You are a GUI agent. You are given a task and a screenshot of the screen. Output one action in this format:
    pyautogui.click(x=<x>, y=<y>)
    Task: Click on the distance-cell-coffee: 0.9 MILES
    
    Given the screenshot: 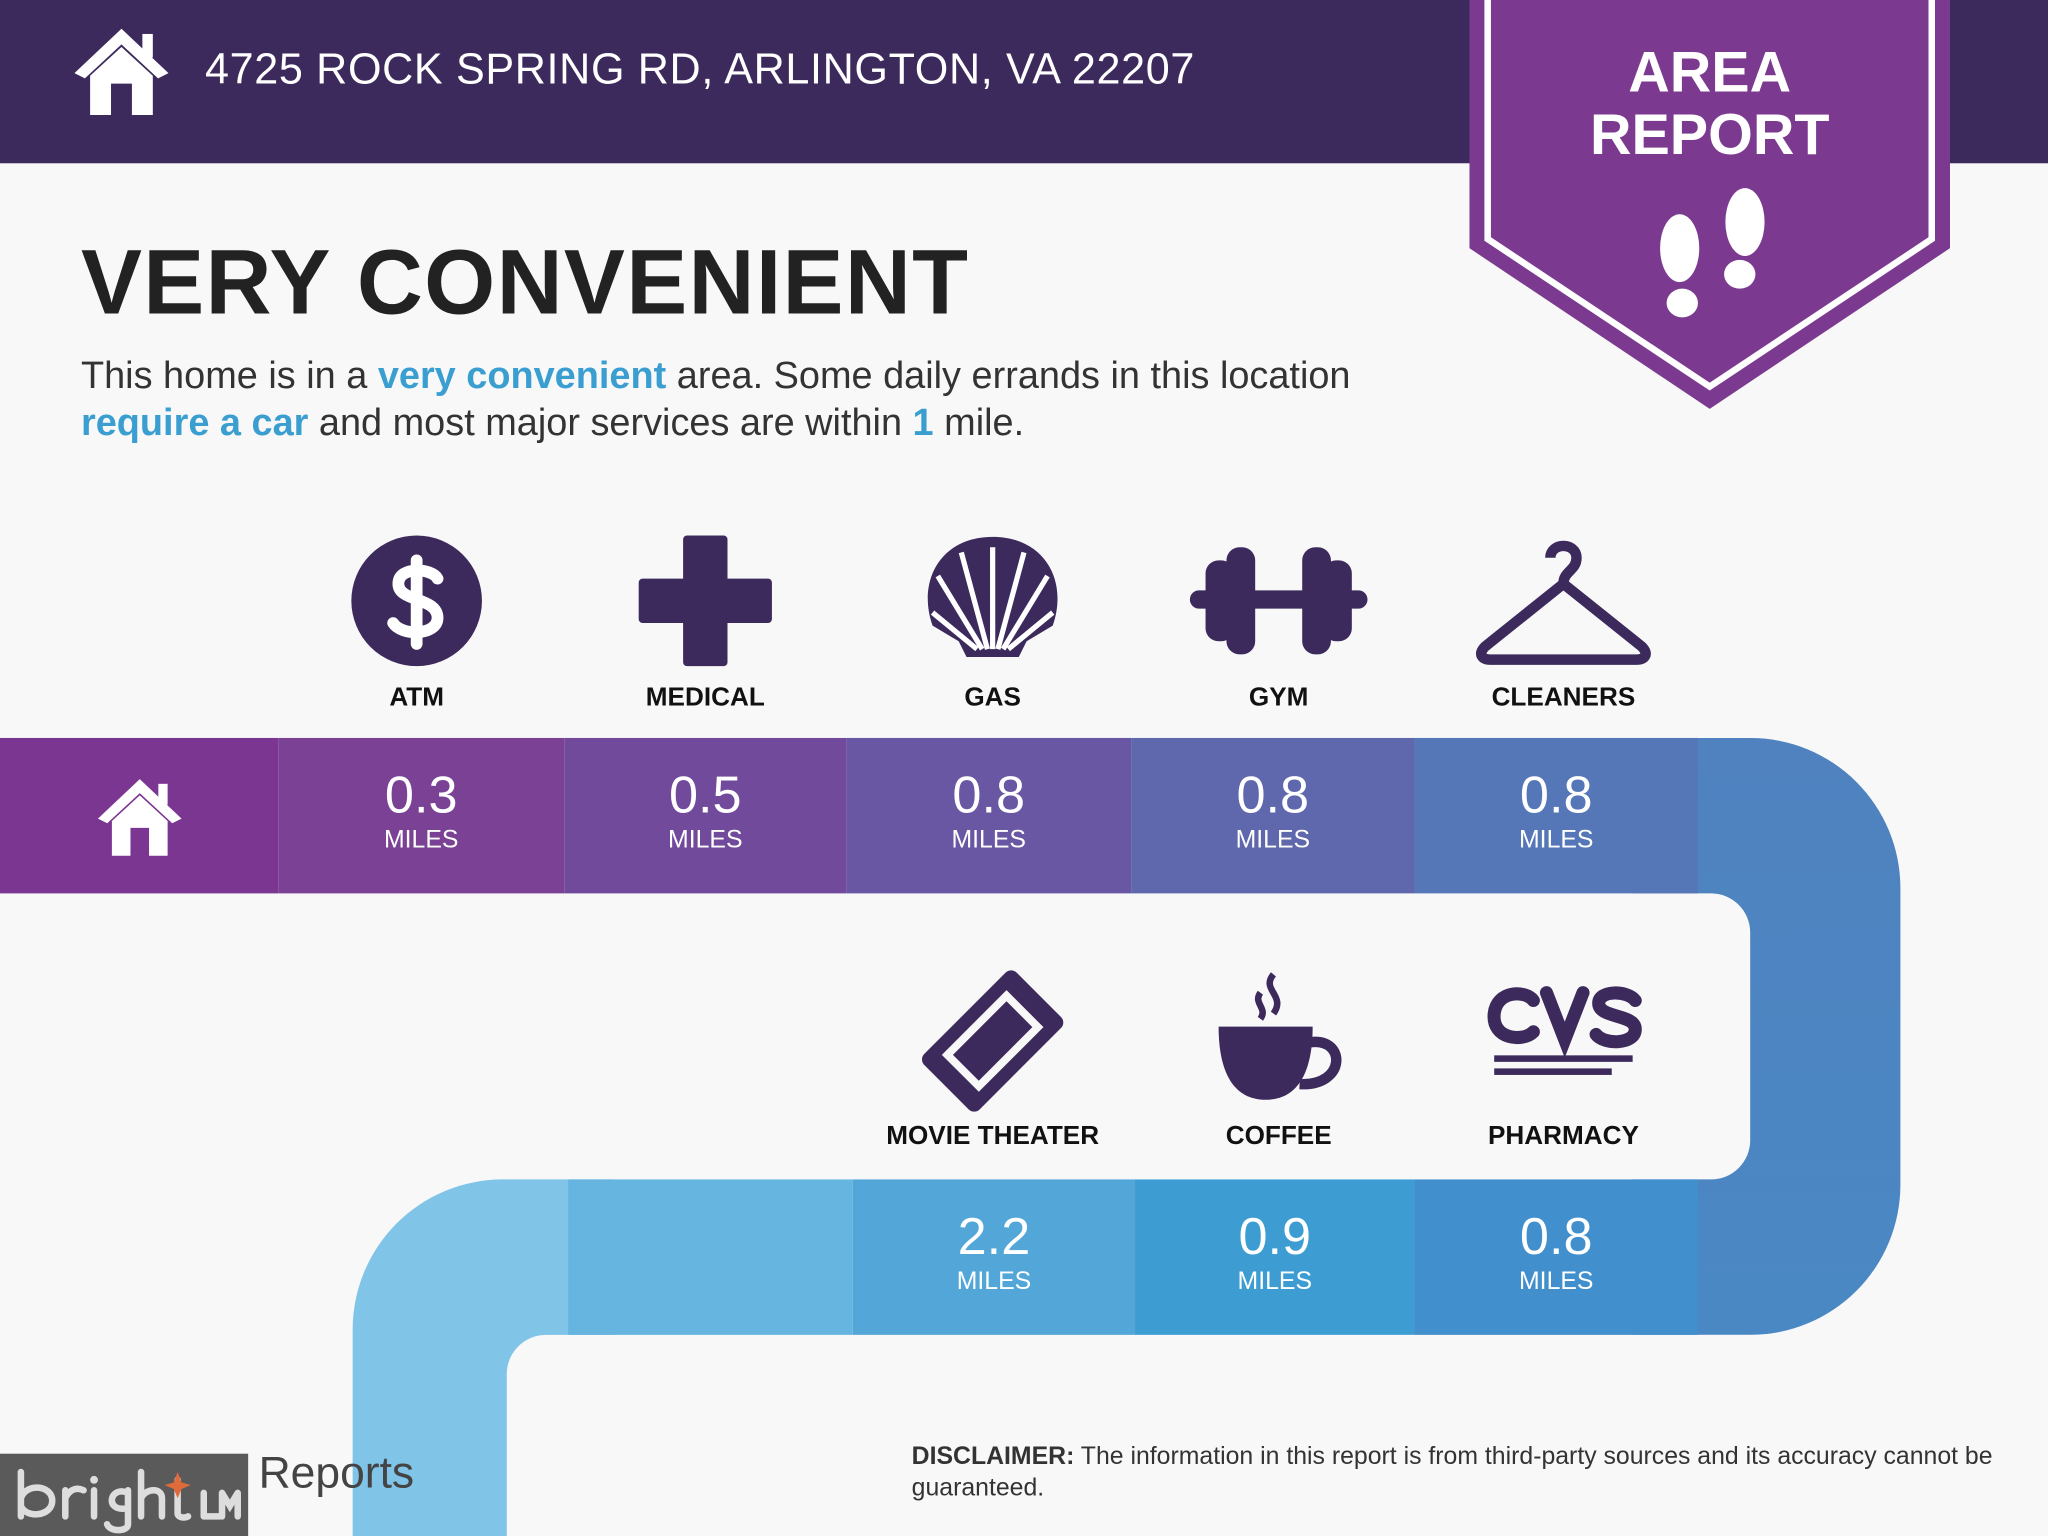 What is the action you would take?
    pyautogui.click(x=1275, y=1257)
    